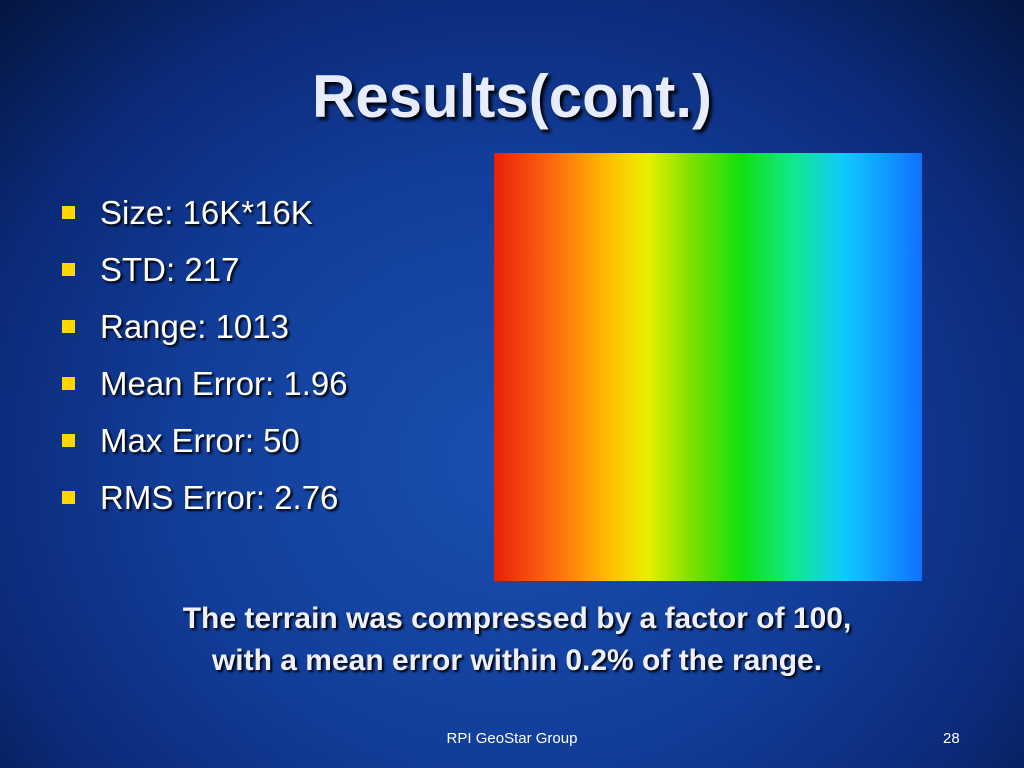 The image size is (1024, 768). What do you see at coordinates (951, 738) in the screenshot?
I see `page-number: 28` at bounding box center [951, 738].